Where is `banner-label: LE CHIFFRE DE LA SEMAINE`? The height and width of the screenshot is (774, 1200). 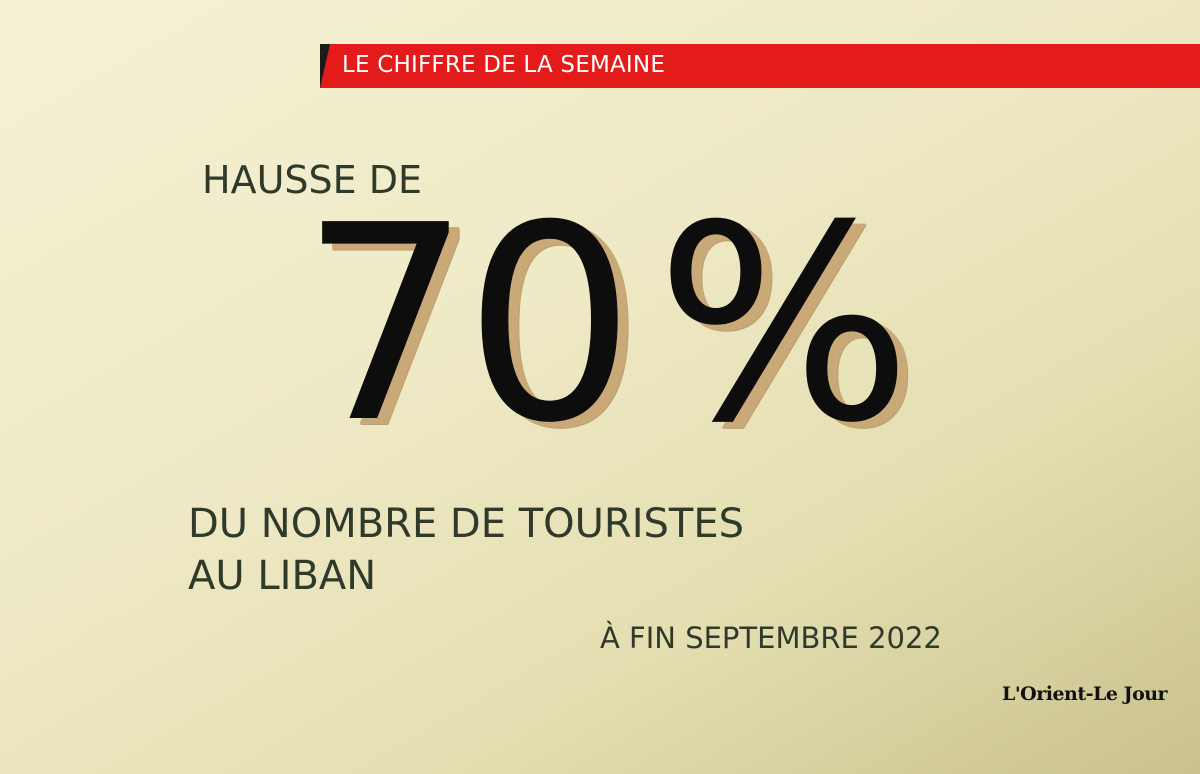
banner-label: LE CHIFFRE DE LA SEMAINE is located at coordinates (504, 65).